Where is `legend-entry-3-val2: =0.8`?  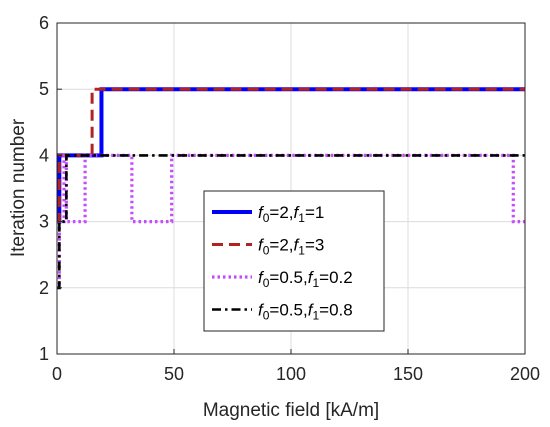 legend-entry-3-val2: =0.8 is located at coordinates (336, 310).